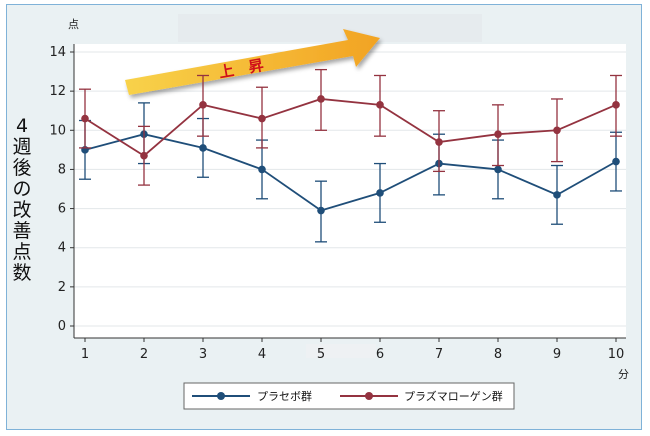  I want to click on y-axis-label-char: 週, so click(21, 147).